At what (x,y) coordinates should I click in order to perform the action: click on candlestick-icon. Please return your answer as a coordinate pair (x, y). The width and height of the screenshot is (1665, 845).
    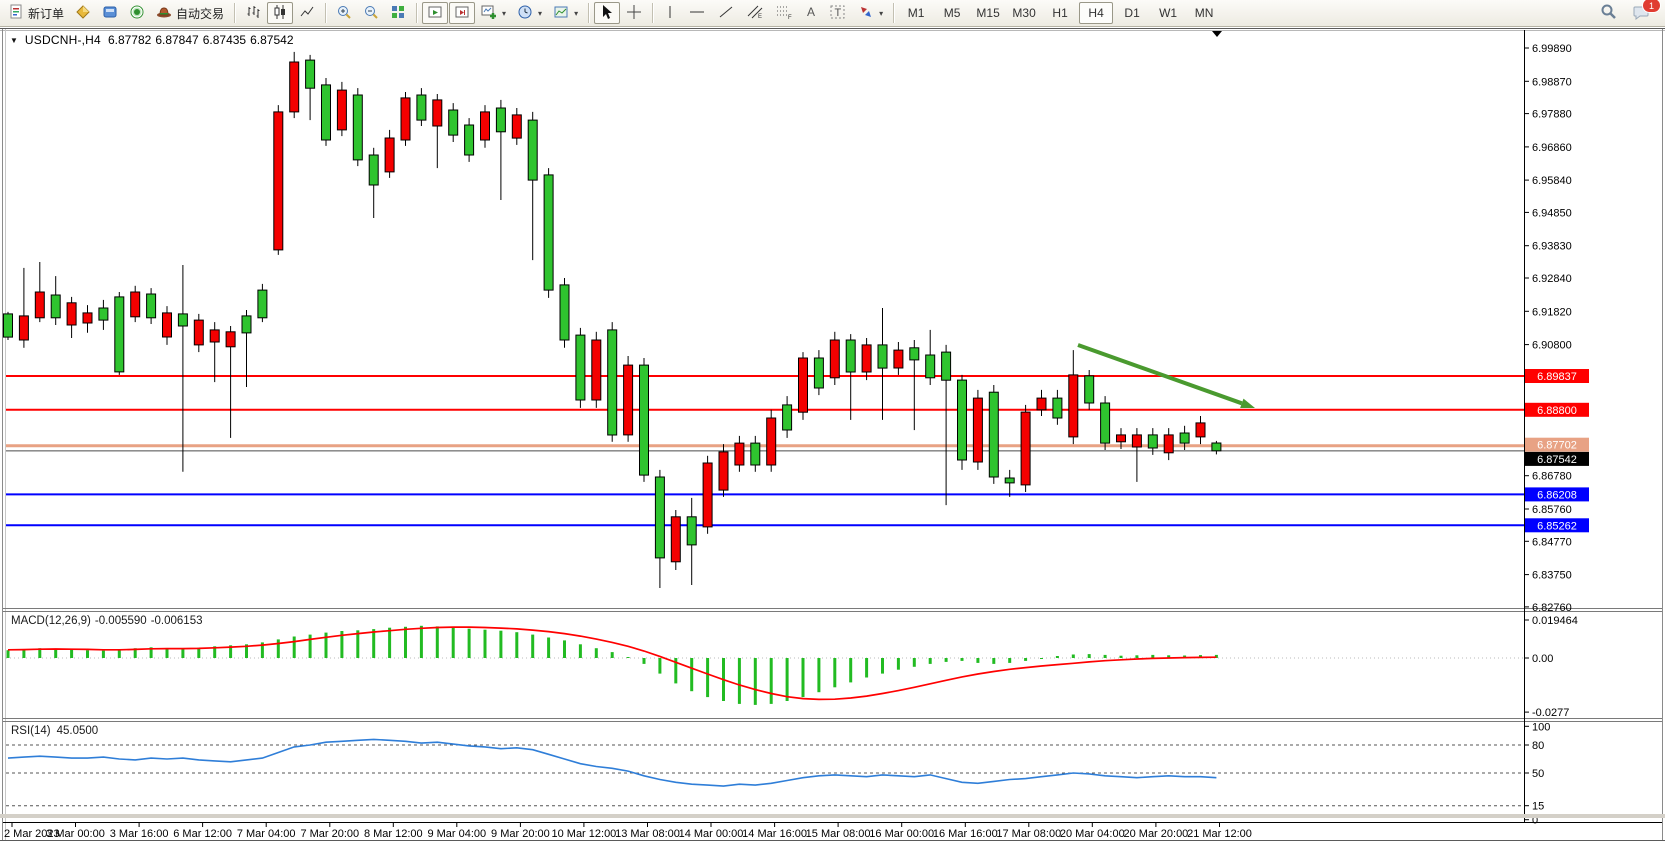
    Looking at the image, I should click on (280, 13).